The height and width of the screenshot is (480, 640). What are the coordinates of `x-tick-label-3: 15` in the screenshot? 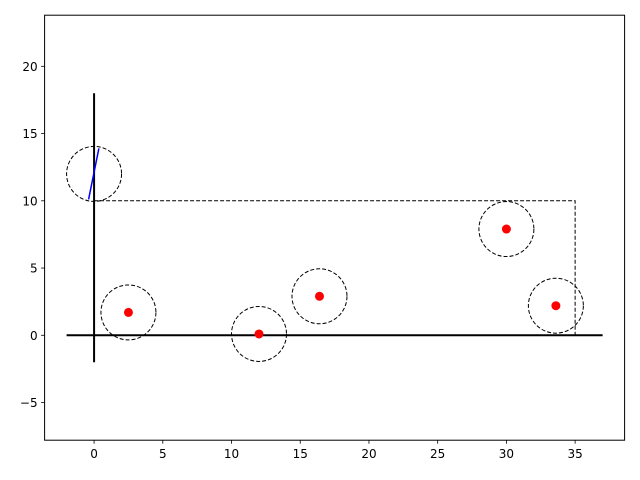 It's located at (300, 454).